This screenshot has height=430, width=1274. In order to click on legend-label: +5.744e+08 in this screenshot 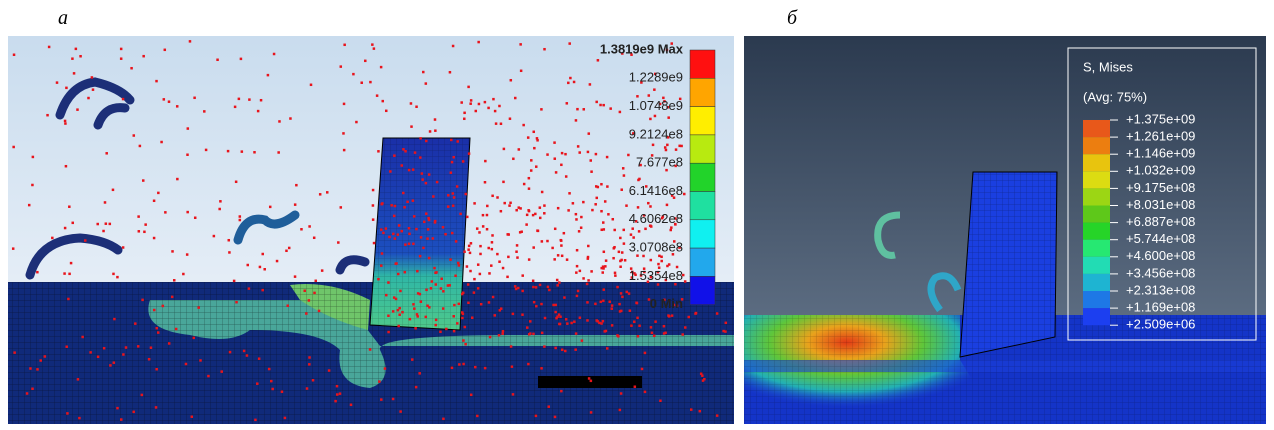, I will do `click(1160, 238)`.